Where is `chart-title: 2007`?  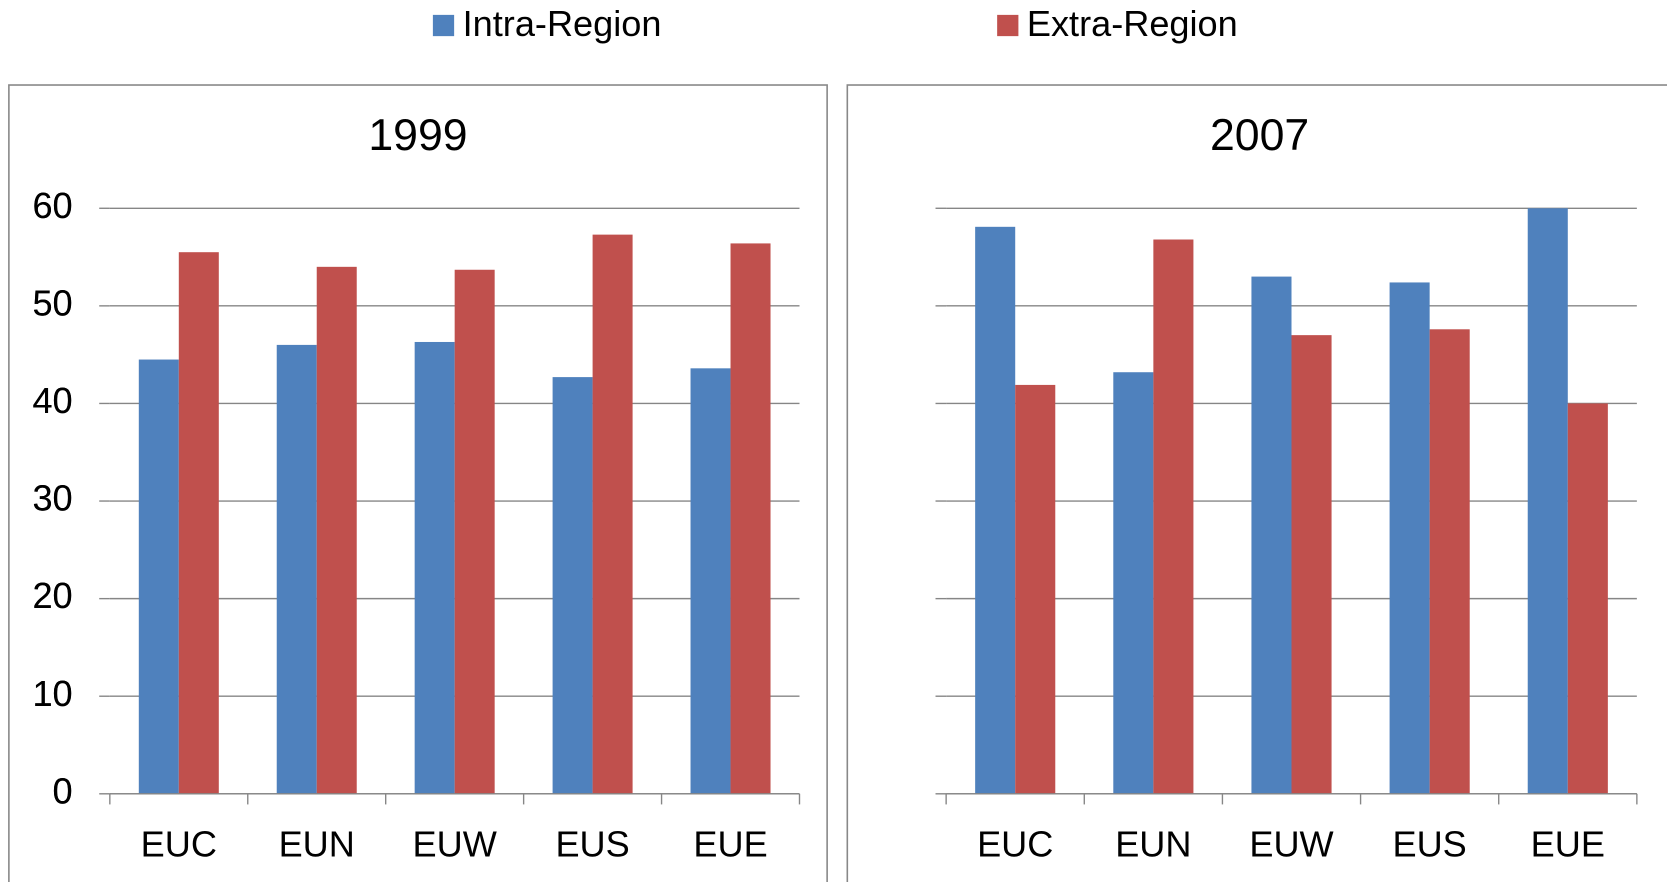 chart-title: 2007 is located at coordinates (1259, 135).